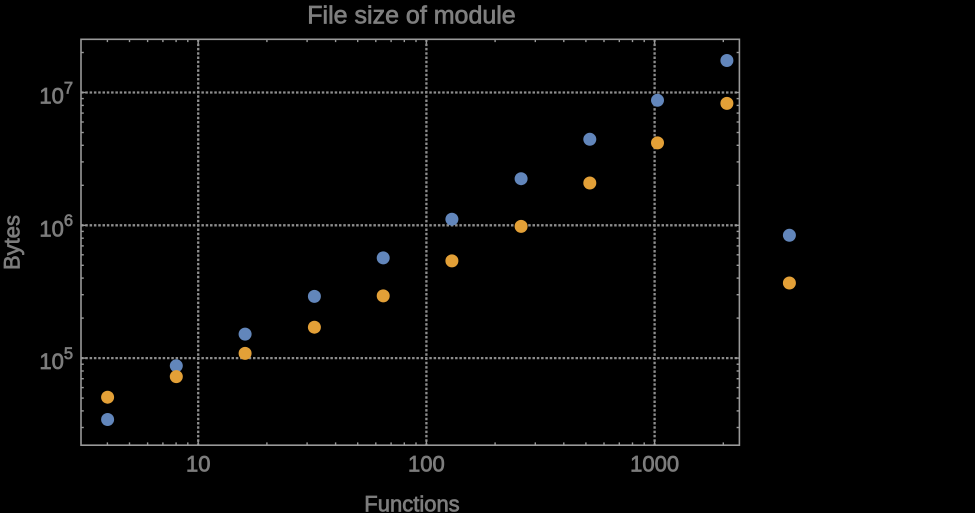  Describe the element at coordinates (411, 502) in the screenshot. I see `svg-text: Functions` at that location.